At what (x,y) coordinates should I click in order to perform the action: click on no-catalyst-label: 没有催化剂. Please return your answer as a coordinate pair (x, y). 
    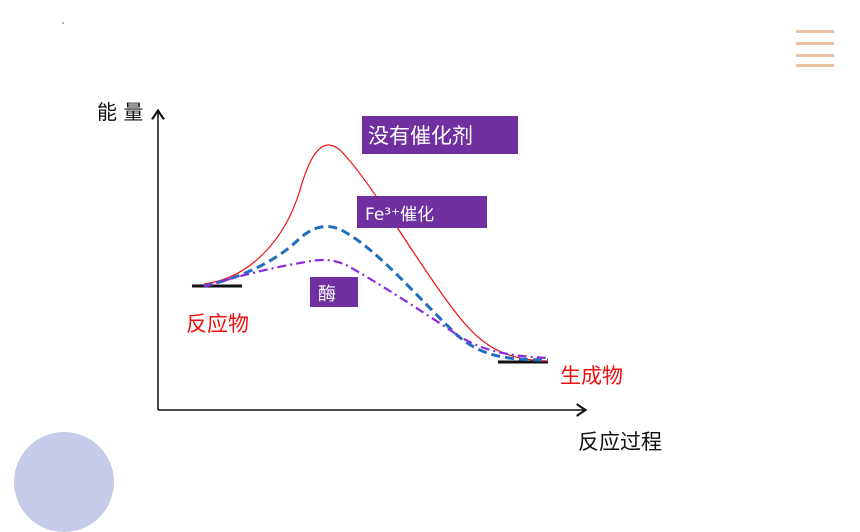
    Looking at the image, I should click on (420, 136).